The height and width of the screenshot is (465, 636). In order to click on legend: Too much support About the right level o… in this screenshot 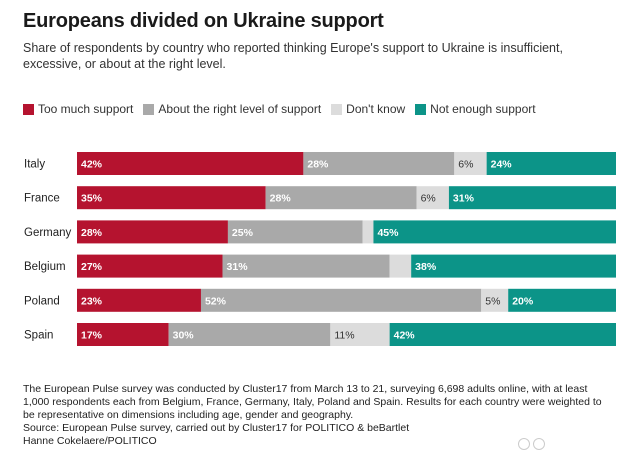, I will do `click(279, 109)`.